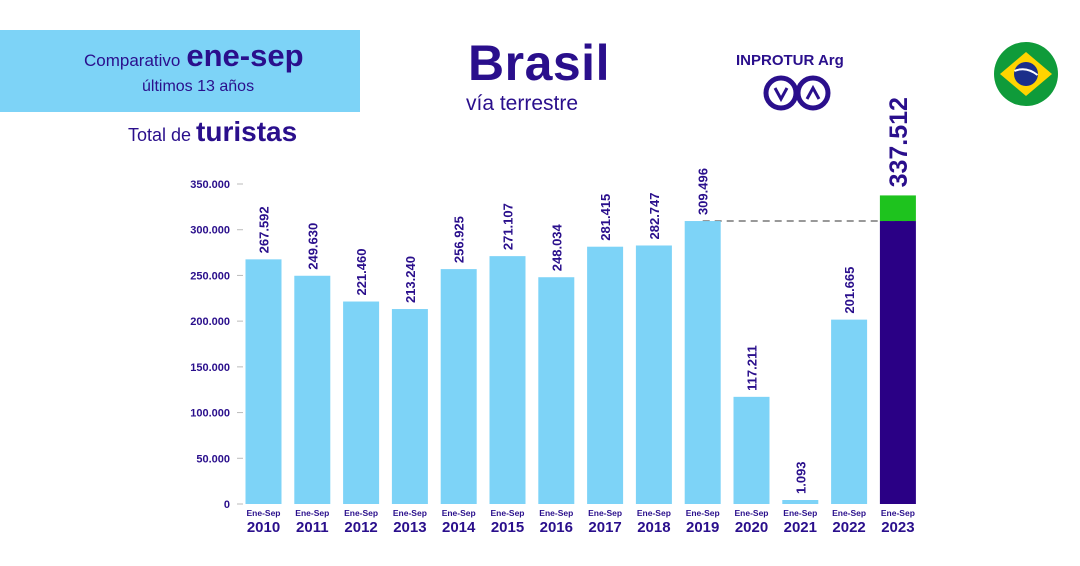 The width and height of the screenshot is (1080, 566). I want to click on y-tick-label: 50.000, so click(213, 459).